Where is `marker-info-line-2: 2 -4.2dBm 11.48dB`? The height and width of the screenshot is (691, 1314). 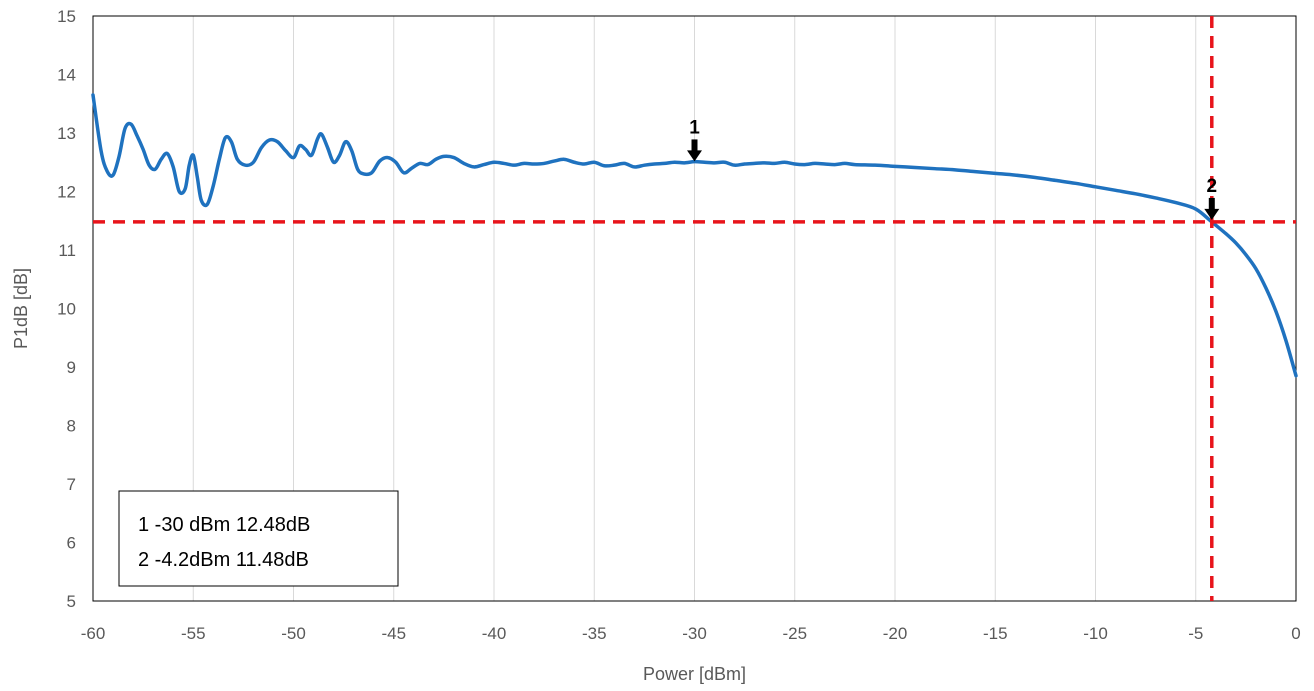
marker-info-line-2: 2 -4.2dBm 11.48dB is located at coordinates (223, 560).